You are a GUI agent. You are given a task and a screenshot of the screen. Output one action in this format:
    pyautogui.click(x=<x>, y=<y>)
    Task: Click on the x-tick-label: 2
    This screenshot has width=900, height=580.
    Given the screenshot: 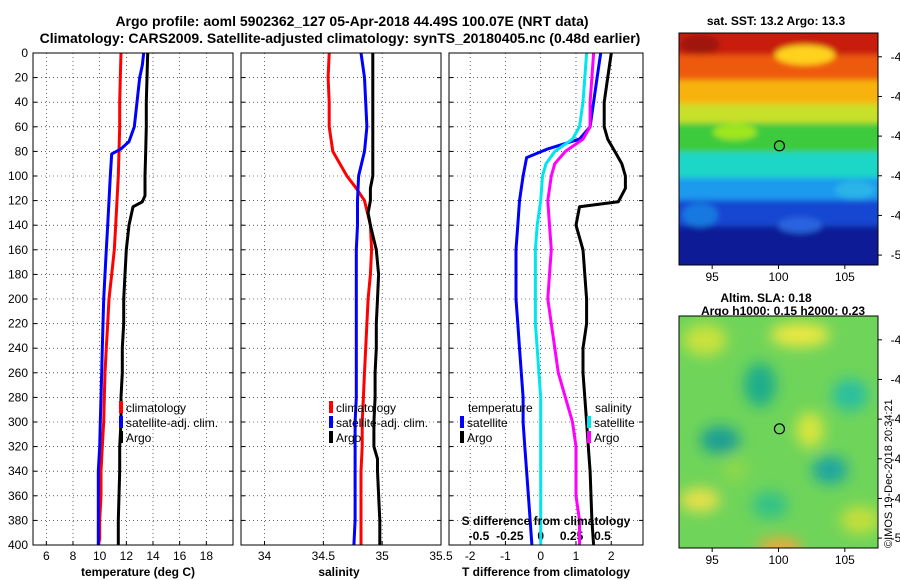 What is the action you would take?
    pyautogui.click(x=611, y=556)
    